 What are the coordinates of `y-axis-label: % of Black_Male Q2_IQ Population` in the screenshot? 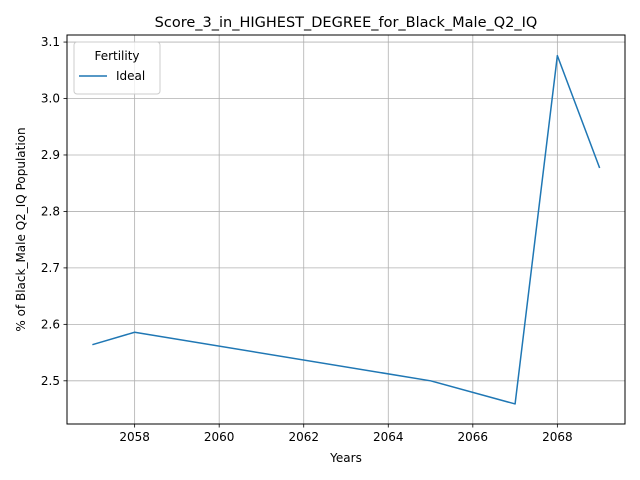 It's located at (21, 229).